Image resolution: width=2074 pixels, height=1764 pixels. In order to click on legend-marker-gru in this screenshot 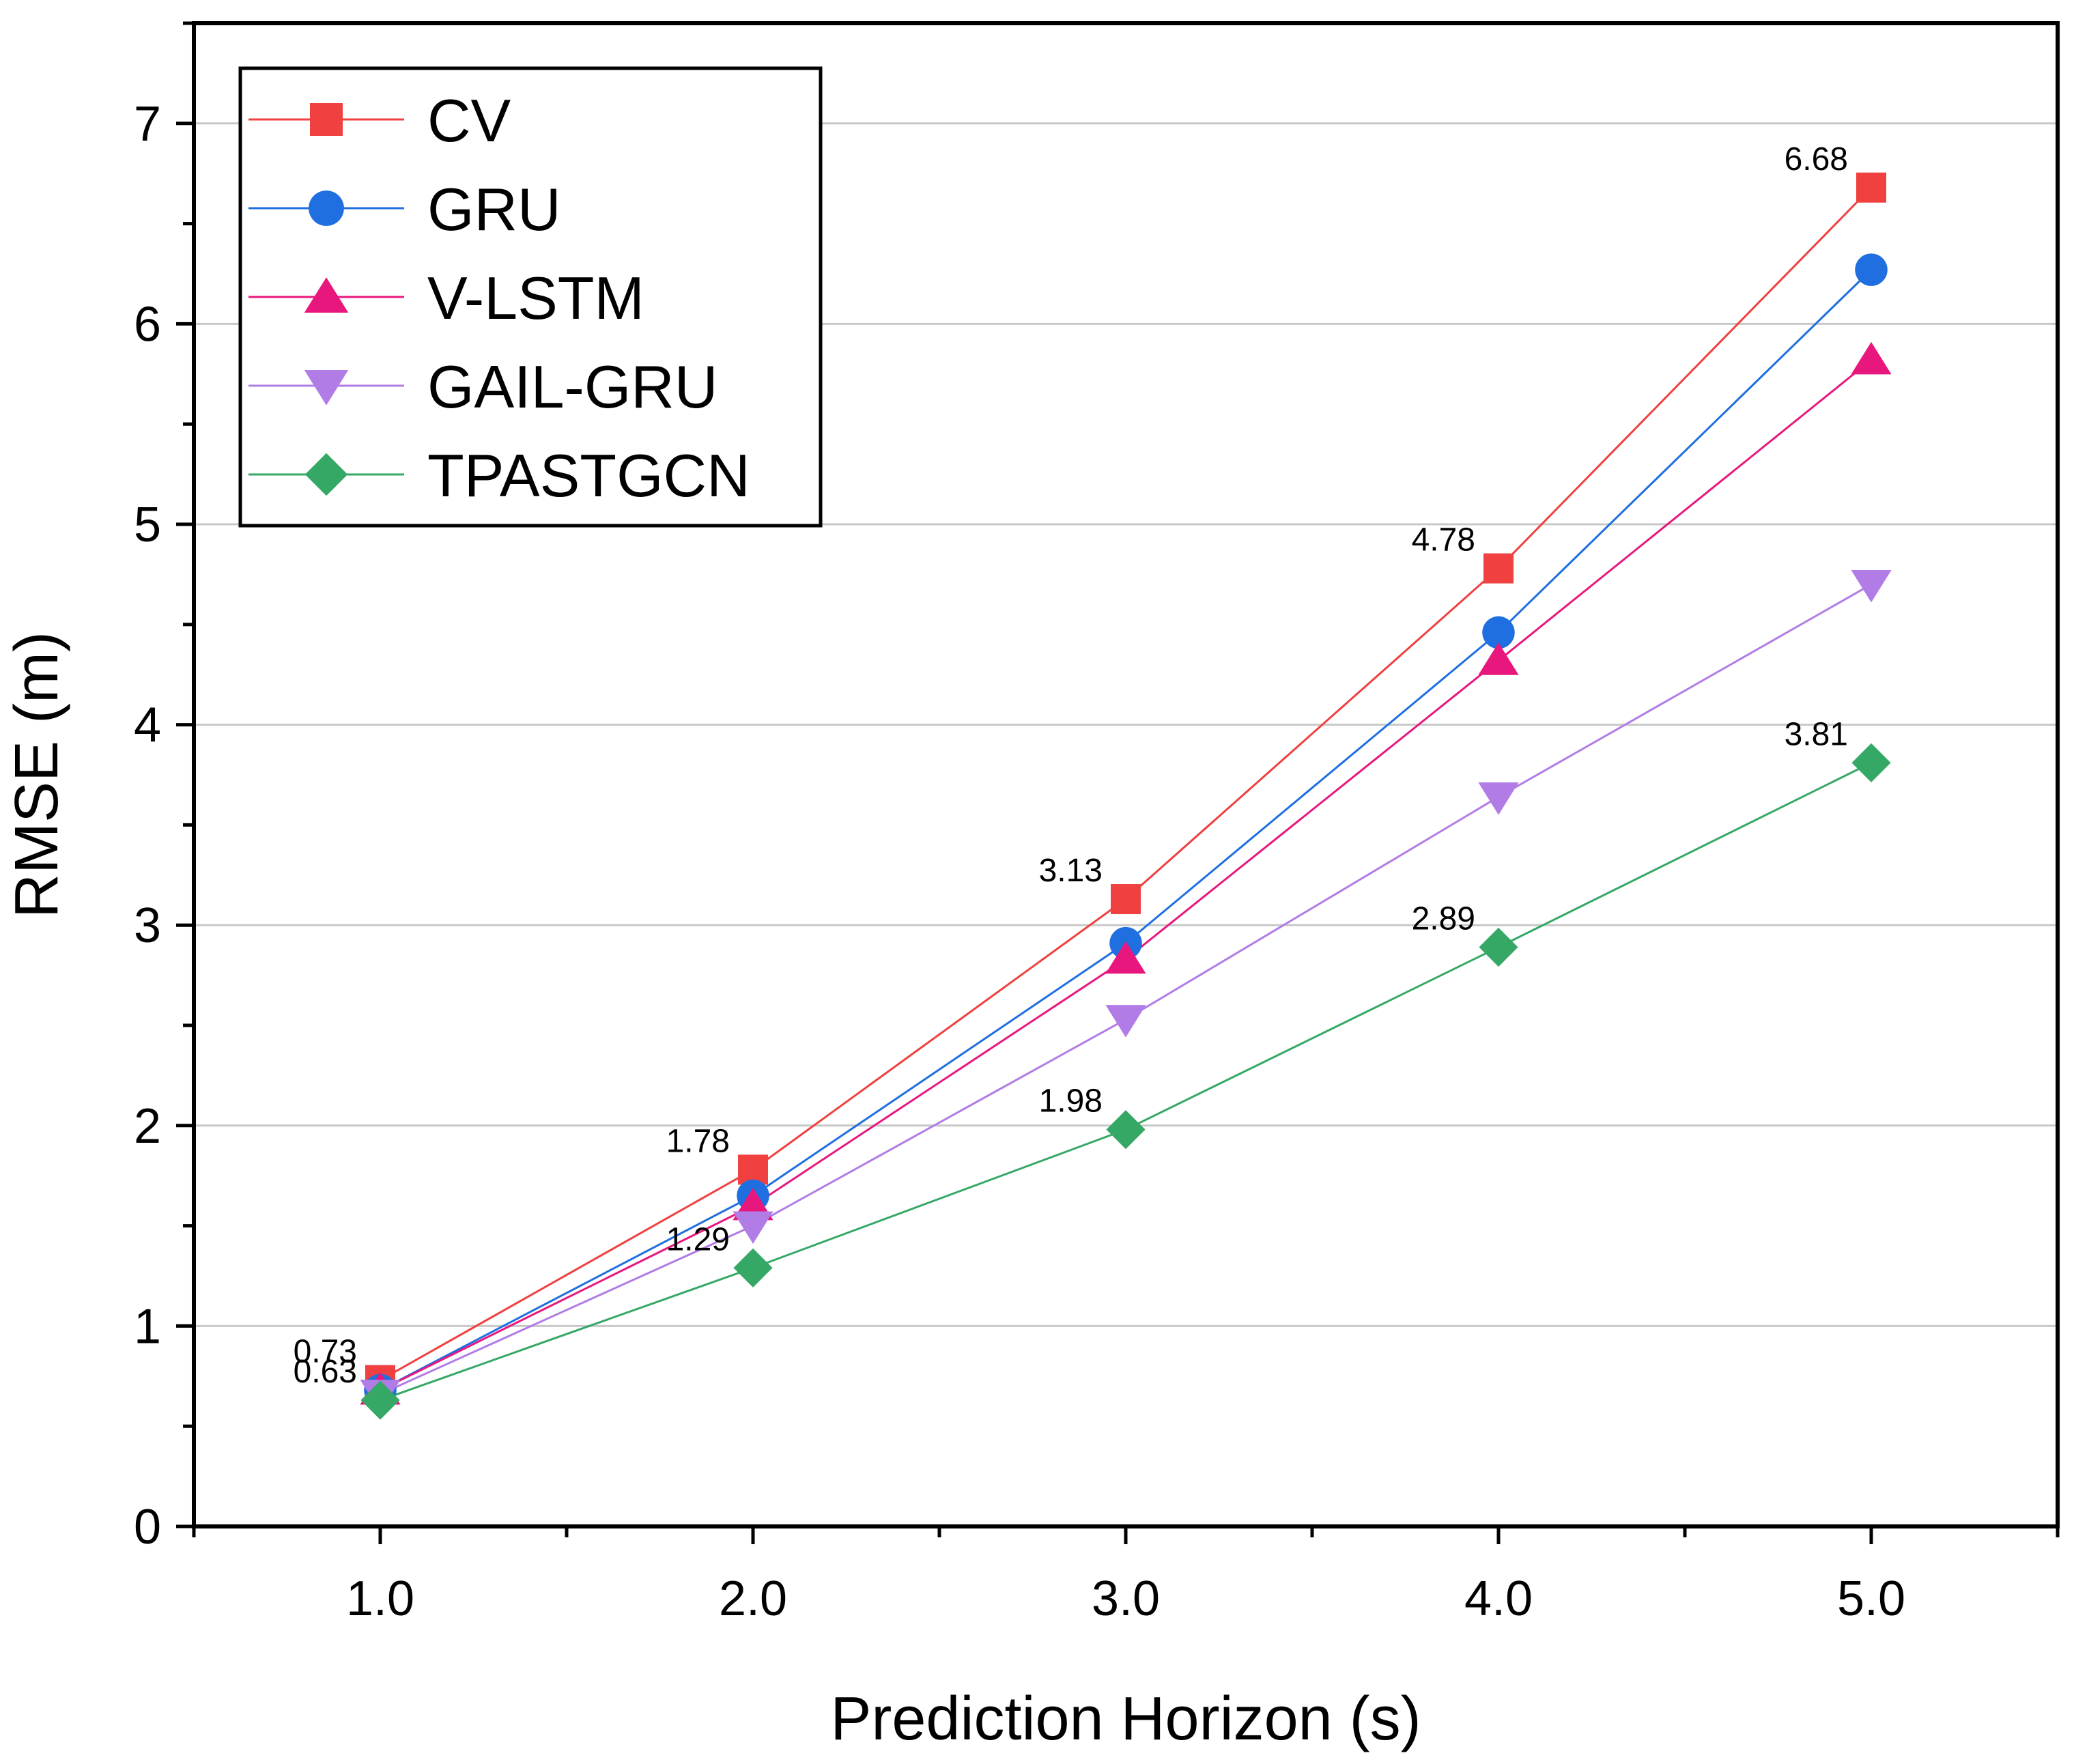, I will do `click(327, 208)`.